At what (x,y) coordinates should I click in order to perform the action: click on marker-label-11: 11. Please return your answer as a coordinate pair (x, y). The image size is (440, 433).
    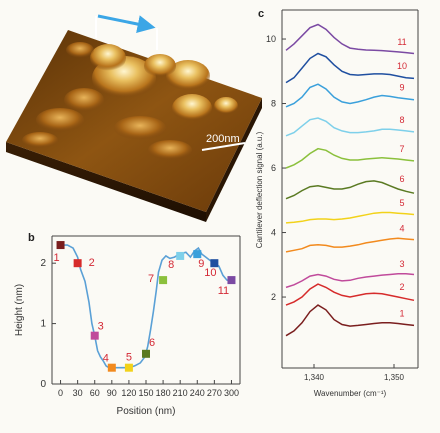
    Looking at the image, I should click on (223, 291).